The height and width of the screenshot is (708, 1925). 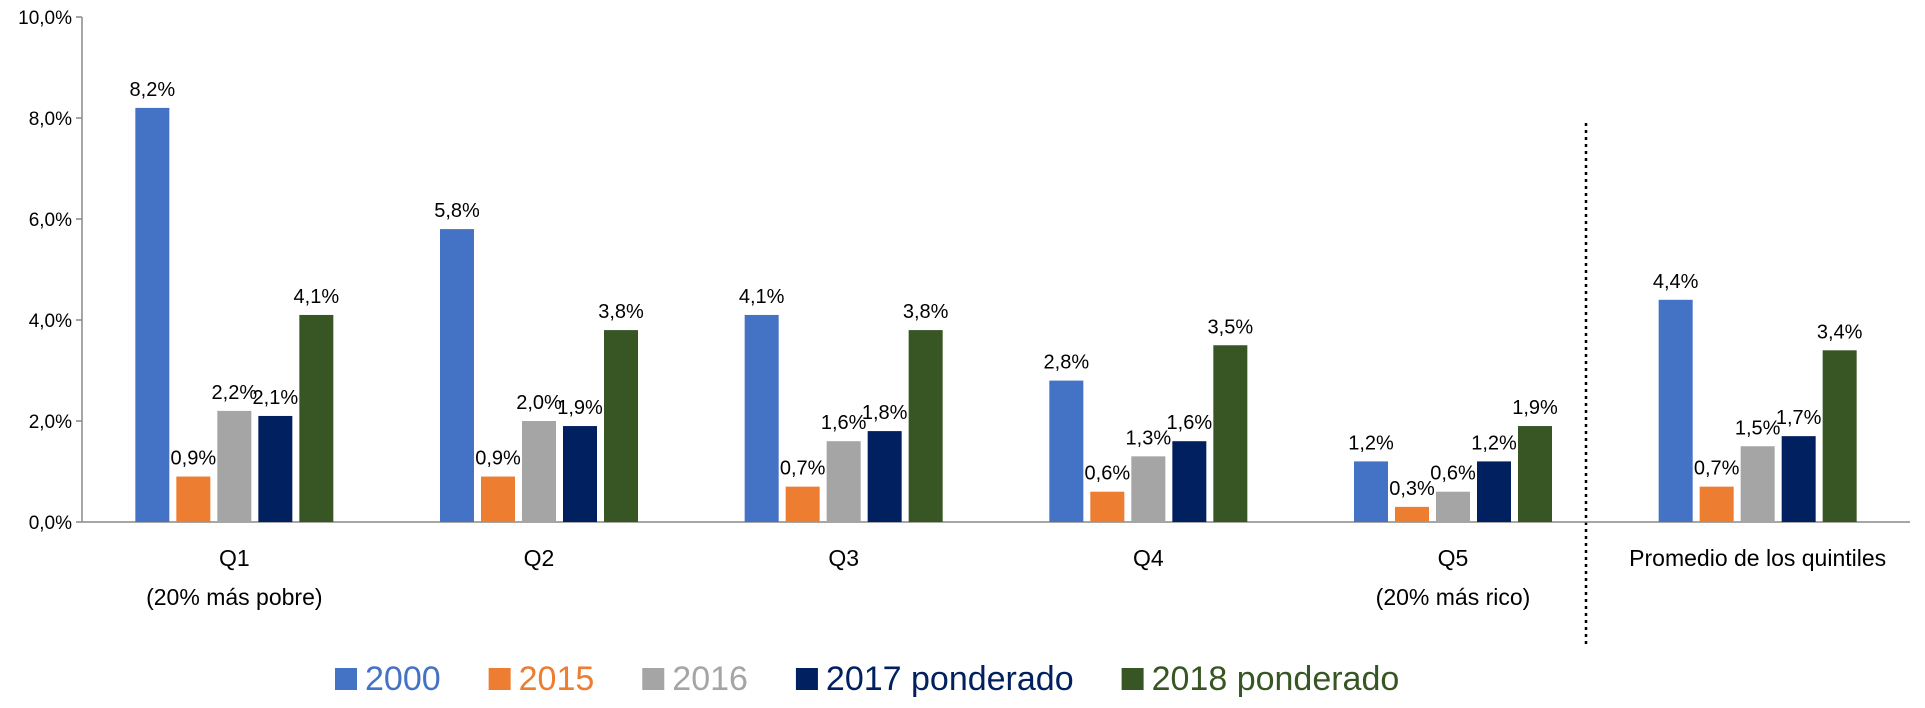 I want to click on legend-label: 2016, so click(x=710, y=679).